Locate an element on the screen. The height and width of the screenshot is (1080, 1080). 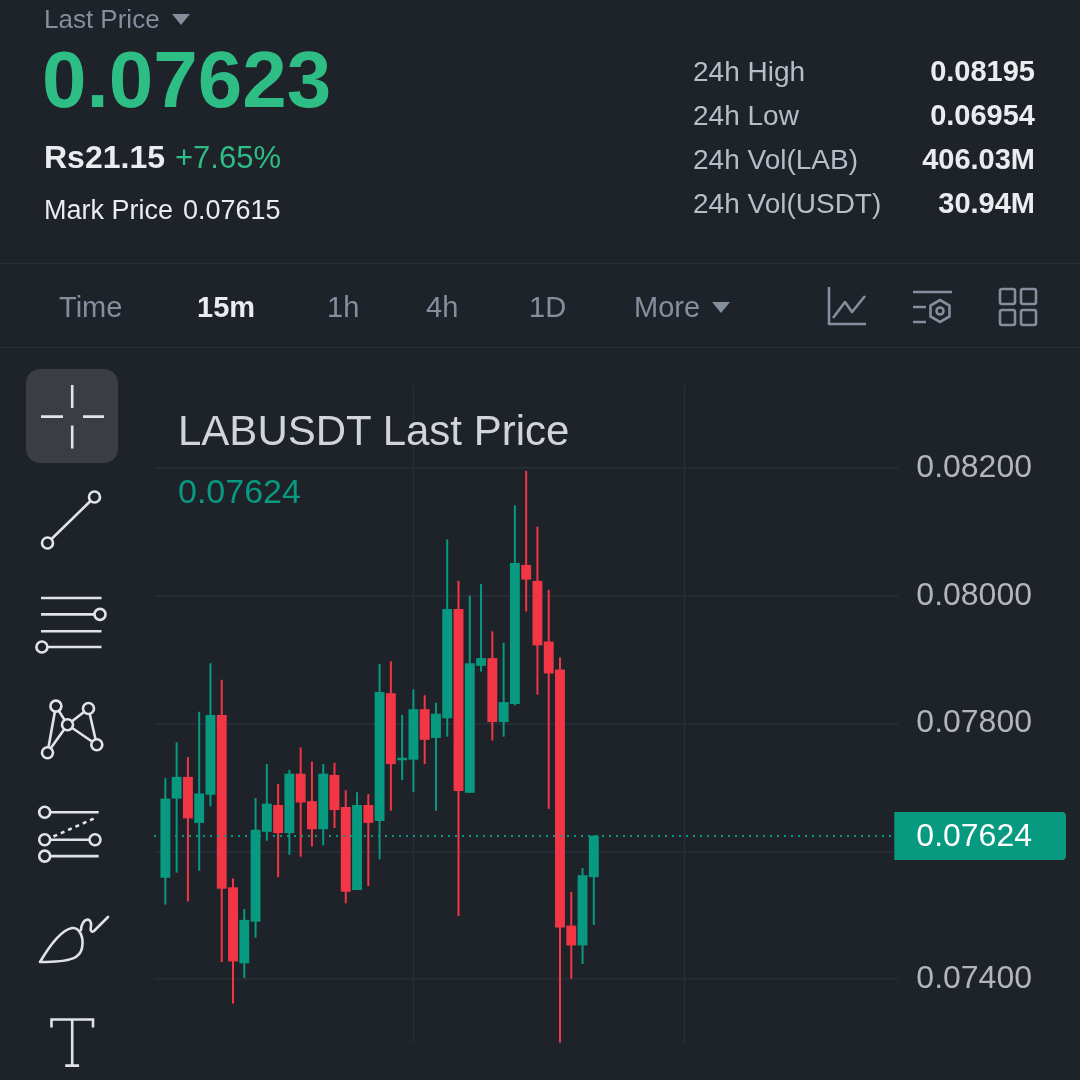
text: 24h High is located at coordinates (749, 72).